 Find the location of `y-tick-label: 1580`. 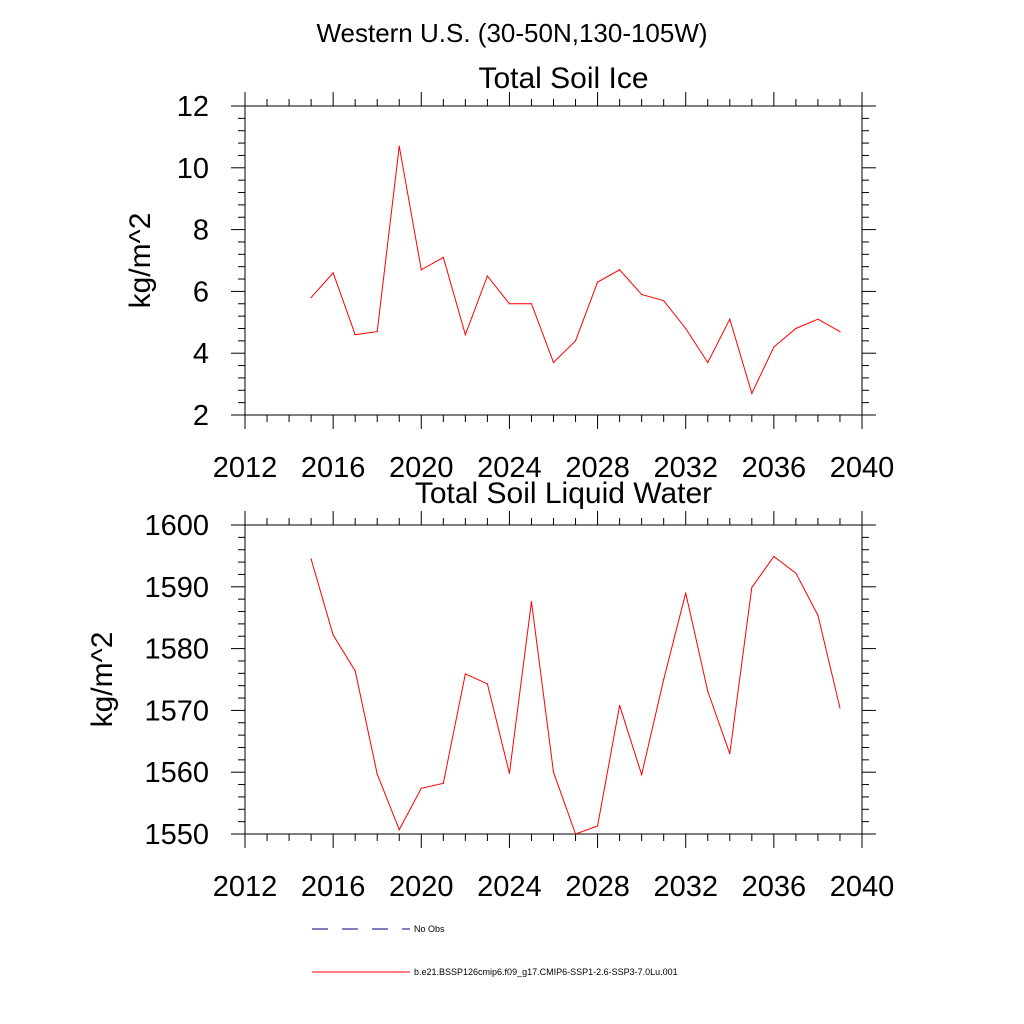

y-tick-label: 1580 is located at coordinates (176, 650).